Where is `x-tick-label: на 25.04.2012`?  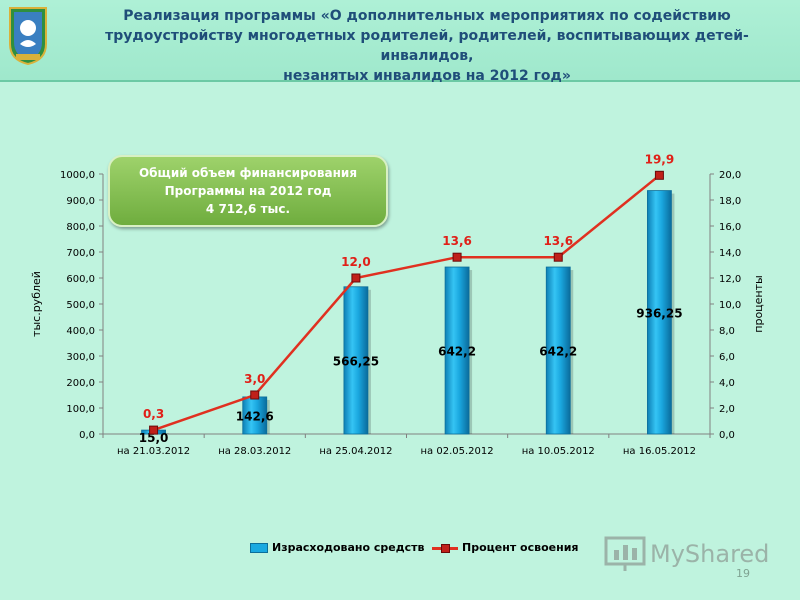 x-tick-label: на 25.04.2012 is located at coordinates (355, 451).